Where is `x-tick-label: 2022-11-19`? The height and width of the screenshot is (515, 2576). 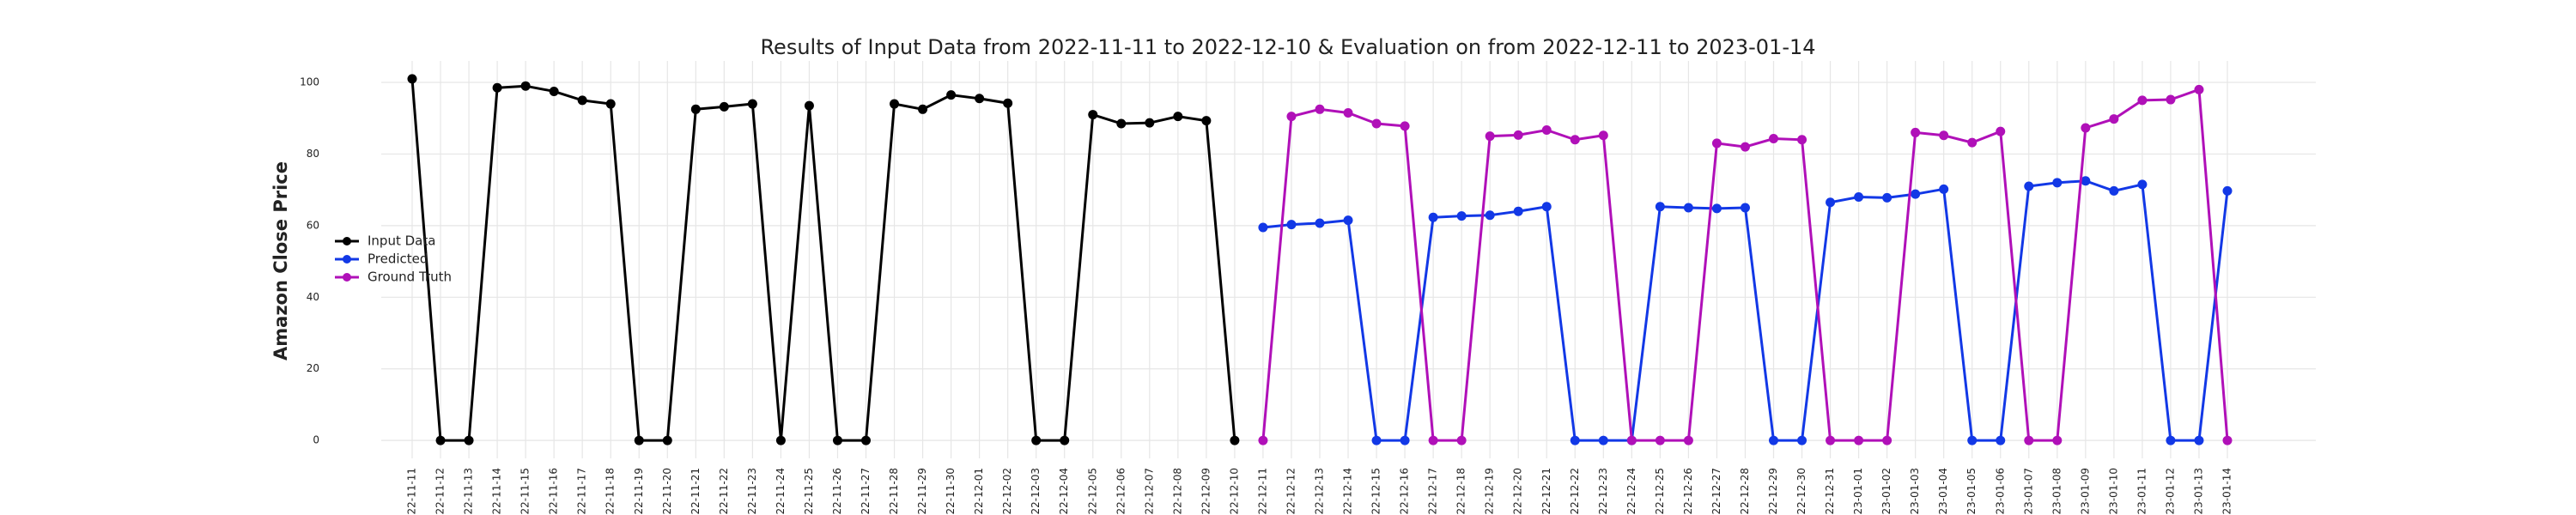 x-tick-label: 2022-11-19 is located at coordinates (639, 491).